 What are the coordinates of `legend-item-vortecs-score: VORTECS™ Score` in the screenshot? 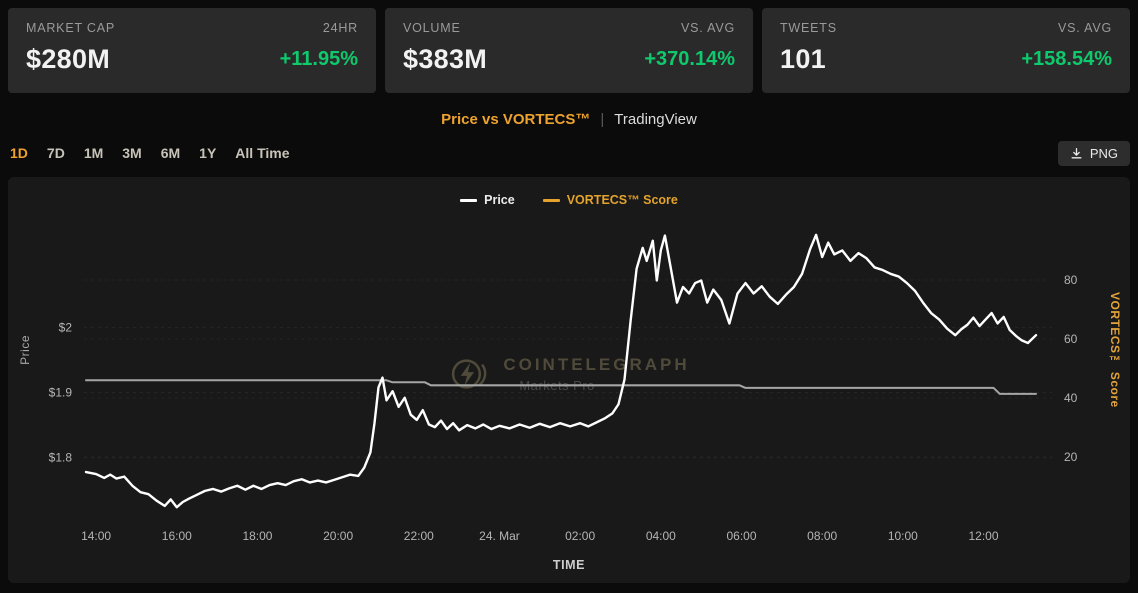 It's located at (610, 200).